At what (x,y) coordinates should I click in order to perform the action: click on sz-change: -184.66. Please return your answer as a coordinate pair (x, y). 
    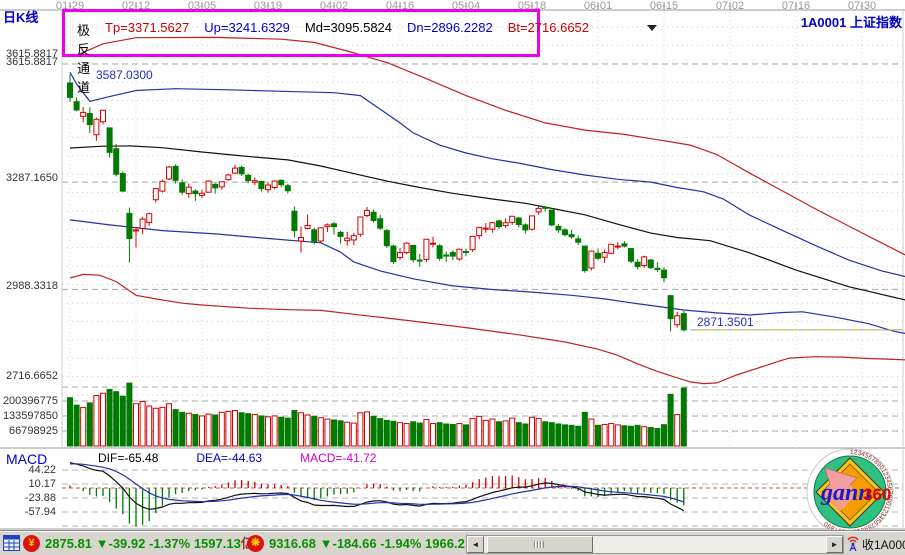
    Looking at the image, I should click on (354, 543).